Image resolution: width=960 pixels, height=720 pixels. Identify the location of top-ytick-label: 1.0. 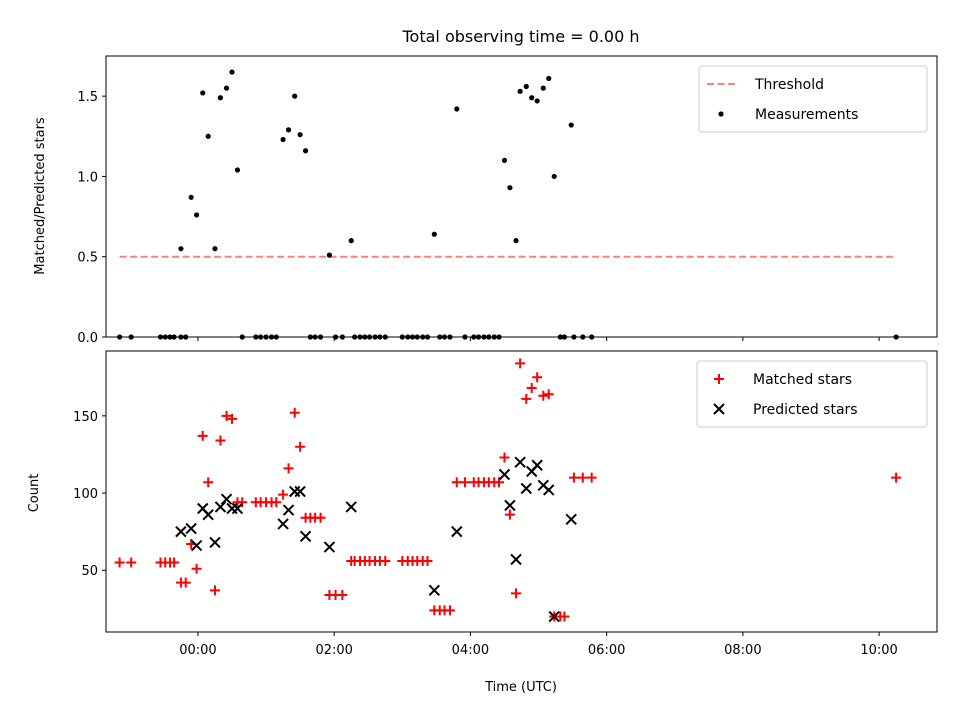
(87, 177).